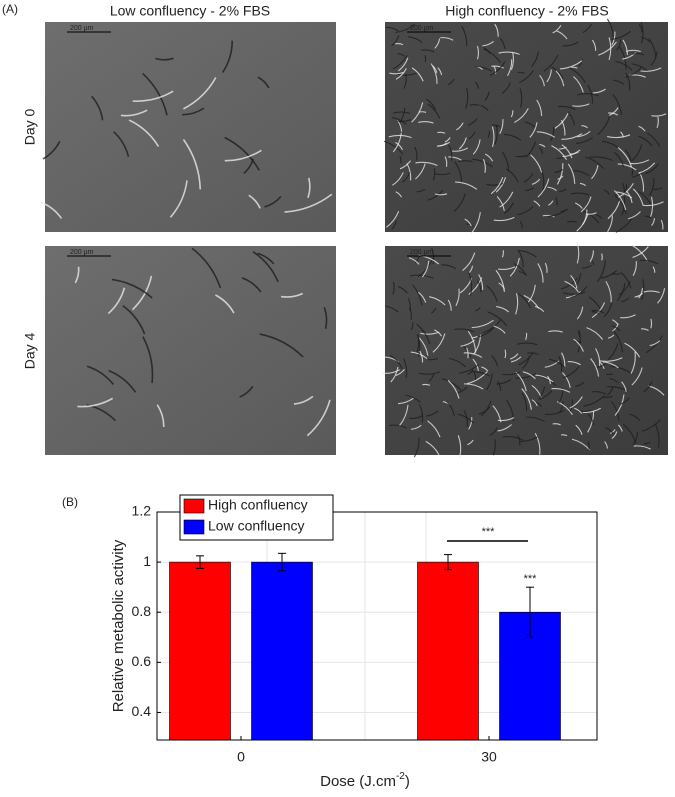 The image size is (675, 797). I want to click on scale-bar-label: 200 µm, so click(422, 252).